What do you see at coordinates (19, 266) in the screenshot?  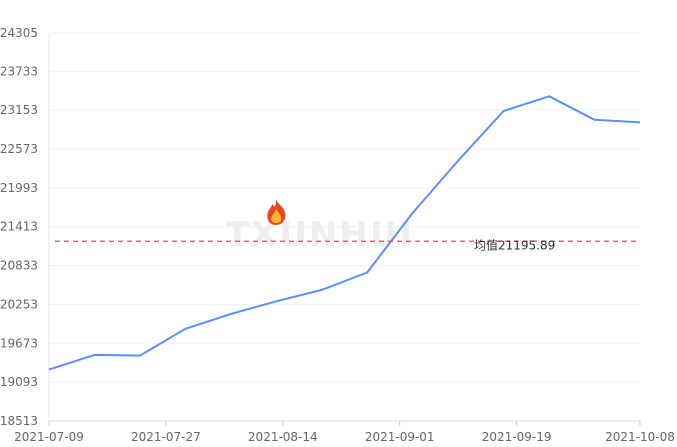 I see `y-tick-label: 20833` at bounding box center [19, 266].